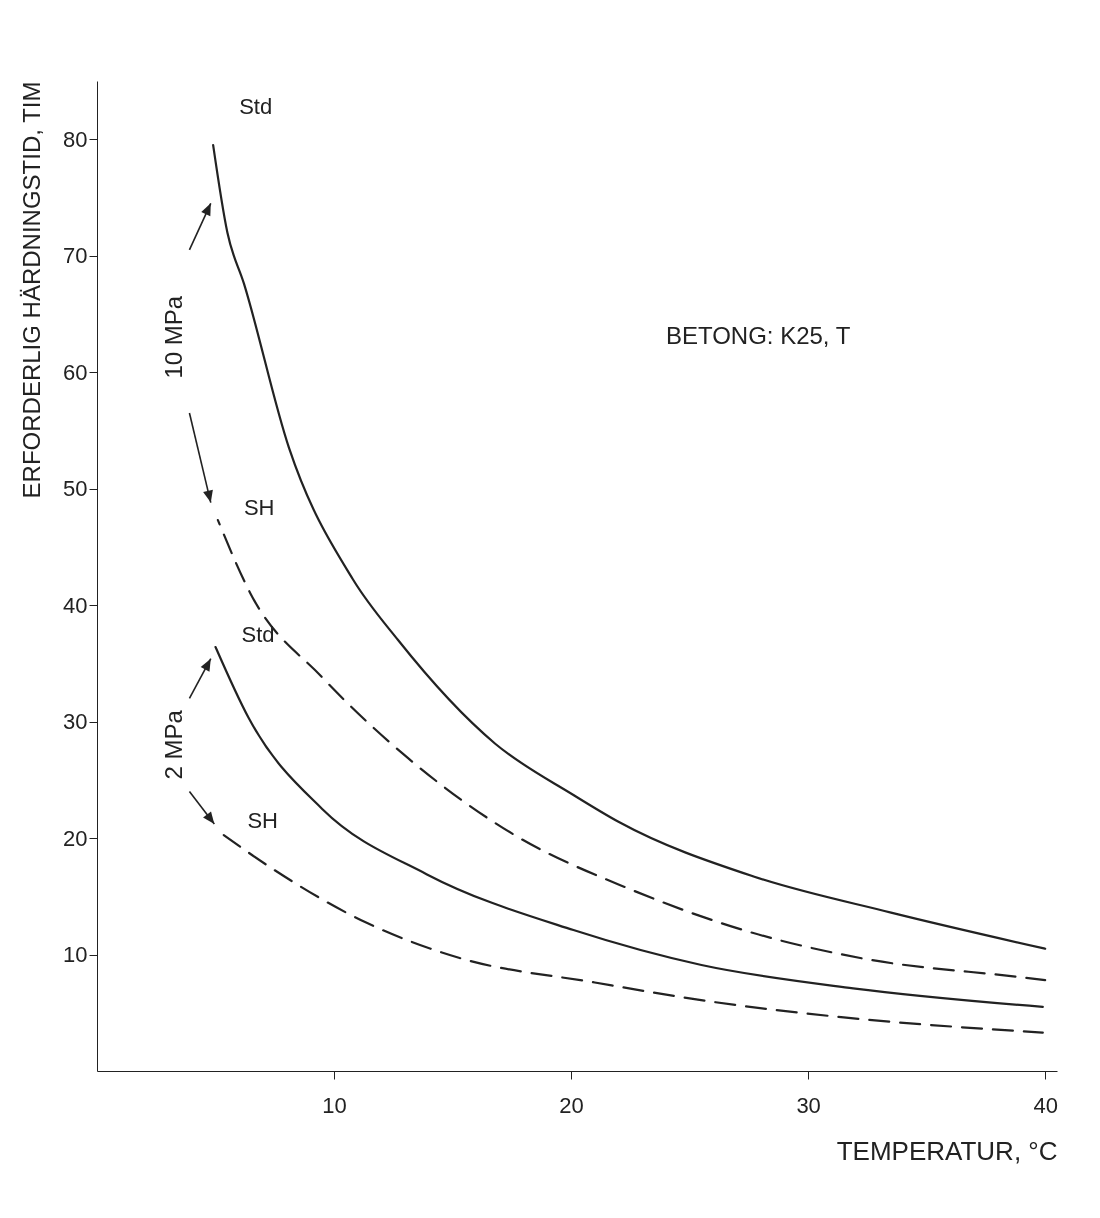 The width and height of the screenshot is (1100, 1218). I want to click on y-axis-title: ERFORDERLIG HÄRDNINGSTID, TIM, so click(32, 290).